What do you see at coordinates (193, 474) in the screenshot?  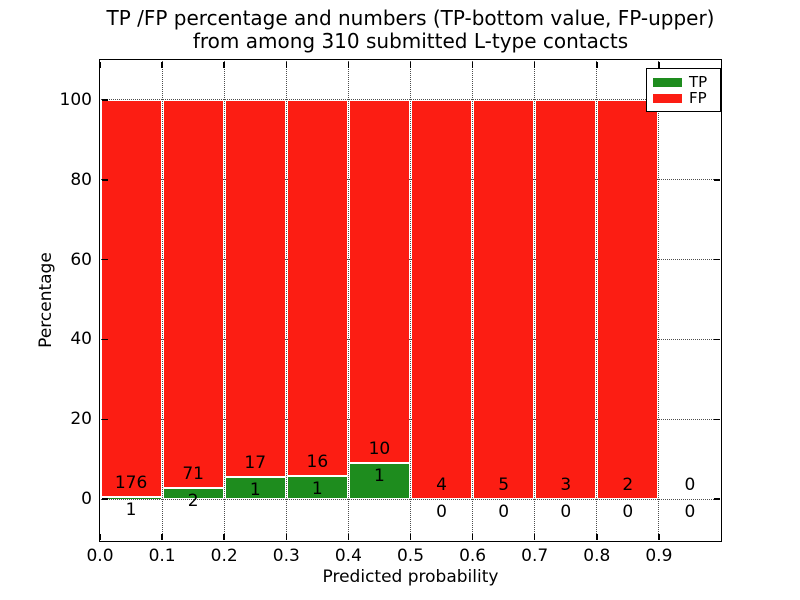 I see `fp-count-label-bin1: 71` at bounding box center [193, 474].